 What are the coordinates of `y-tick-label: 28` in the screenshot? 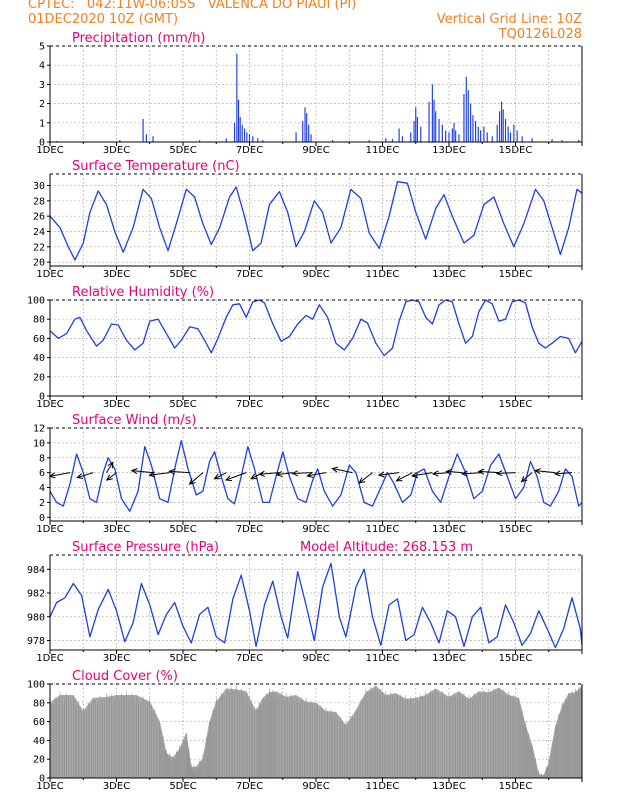 It's located at (39, 201).